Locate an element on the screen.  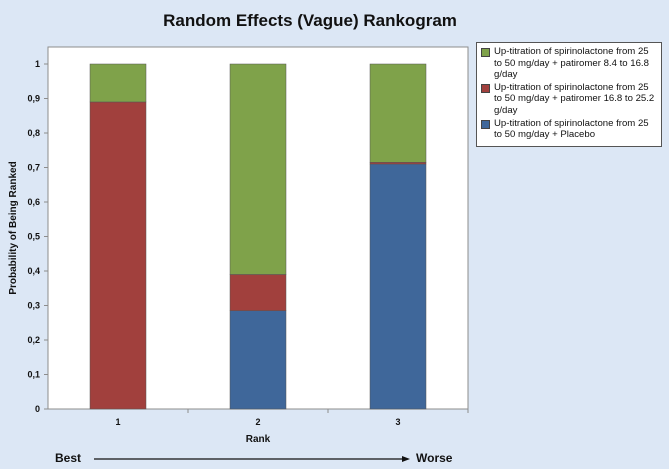
arrow-head-icon is located at coordinates (406, 459).